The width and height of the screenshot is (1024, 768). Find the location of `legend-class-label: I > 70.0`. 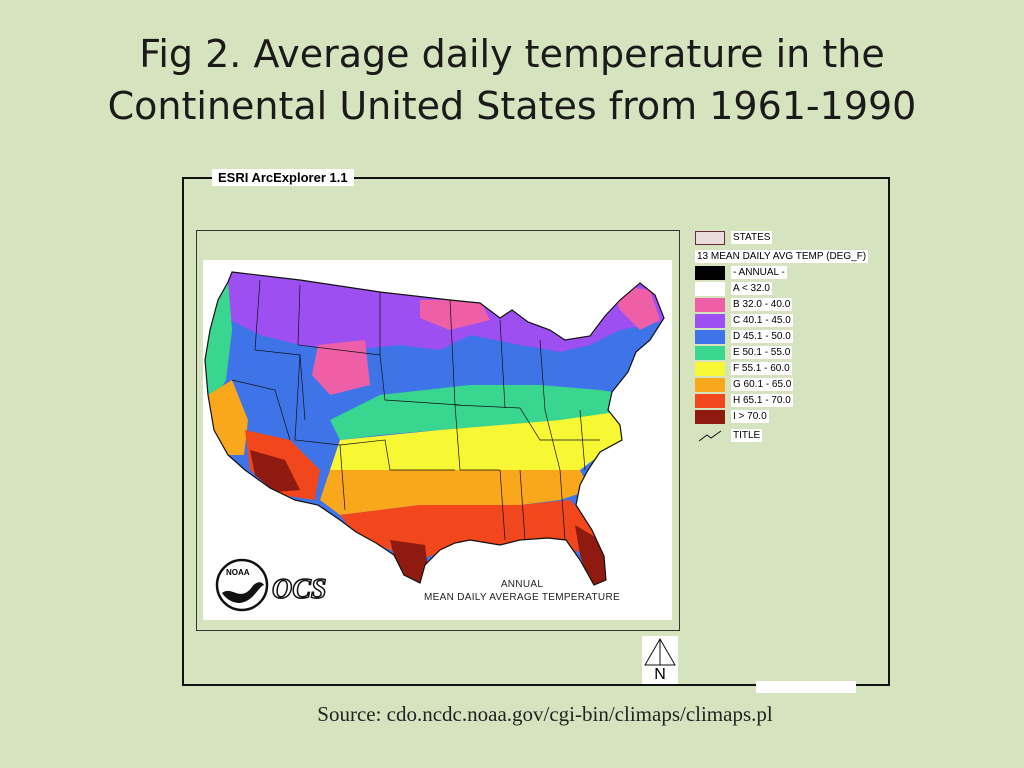

legend-class-label: I > 70.0 is located at coordinates (750, 416).